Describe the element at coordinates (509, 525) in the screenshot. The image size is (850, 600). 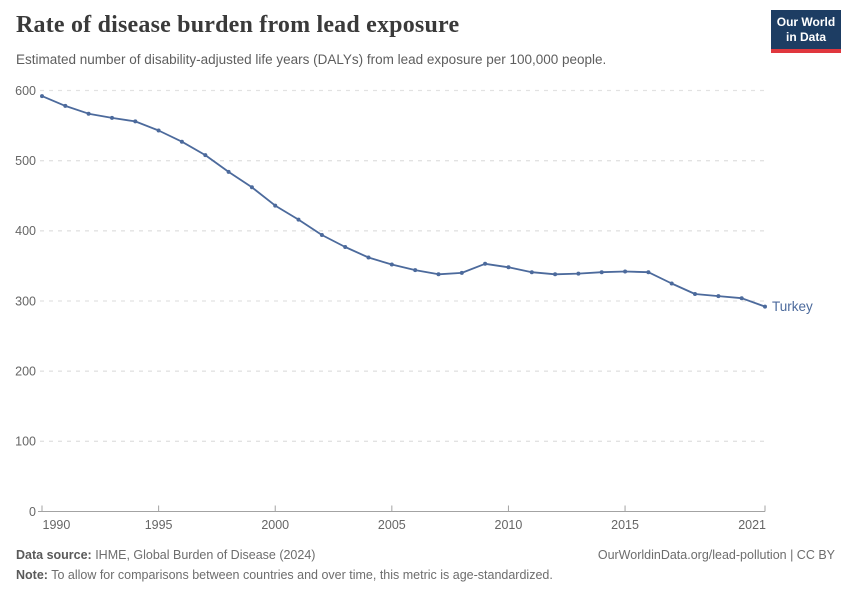
I see `x-axis-tick-label: 2010` at that location.